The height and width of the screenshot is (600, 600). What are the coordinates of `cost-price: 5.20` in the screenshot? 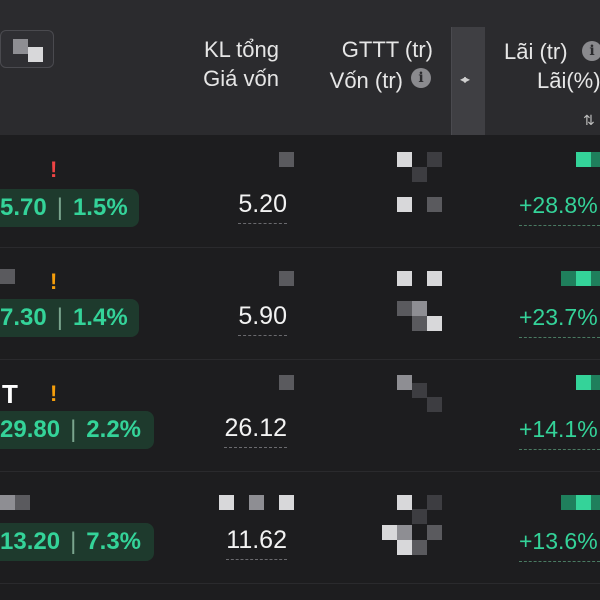 It's located at (262, 207).